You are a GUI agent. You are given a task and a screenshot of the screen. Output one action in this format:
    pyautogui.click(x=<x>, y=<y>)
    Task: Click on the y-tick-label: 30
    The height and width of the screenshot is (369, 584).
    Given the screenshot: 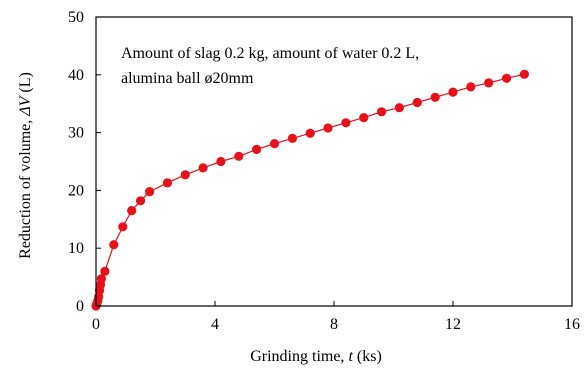 What is the action you would take?
    pyautogui.click(x=76, y=133)
    